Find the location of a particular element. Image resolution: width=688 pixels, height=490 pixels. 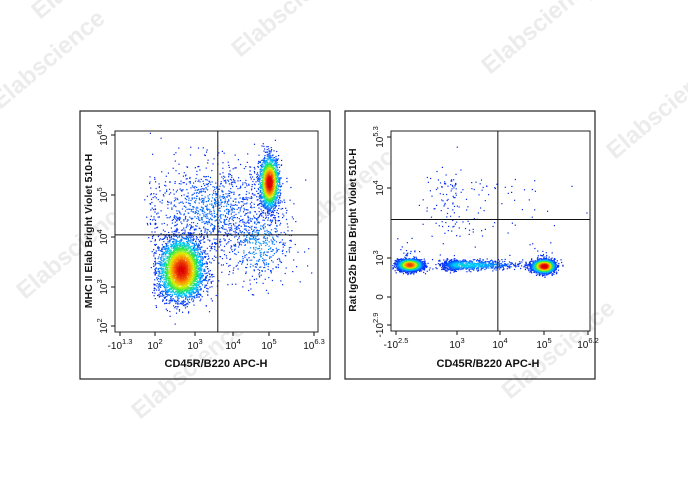

y-tick-label: 0 is located at coordinates (380, 297).